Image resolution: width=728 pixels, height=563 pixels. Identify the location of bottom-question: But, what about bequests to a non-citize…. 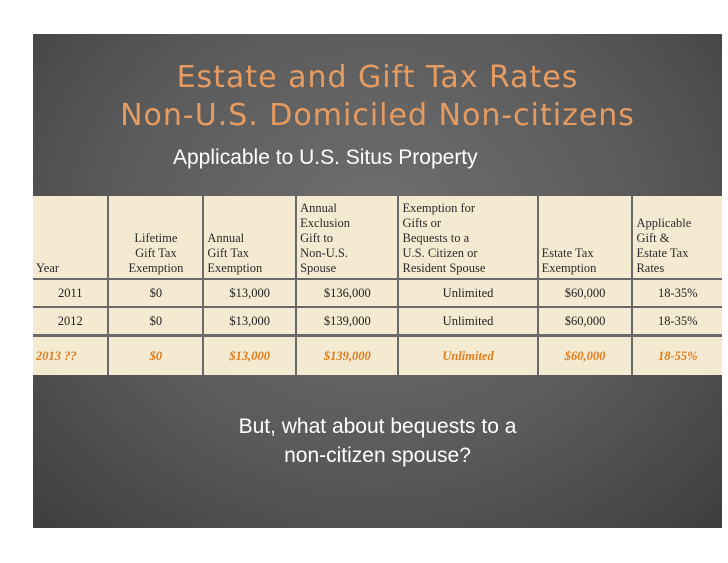
(377, 441).